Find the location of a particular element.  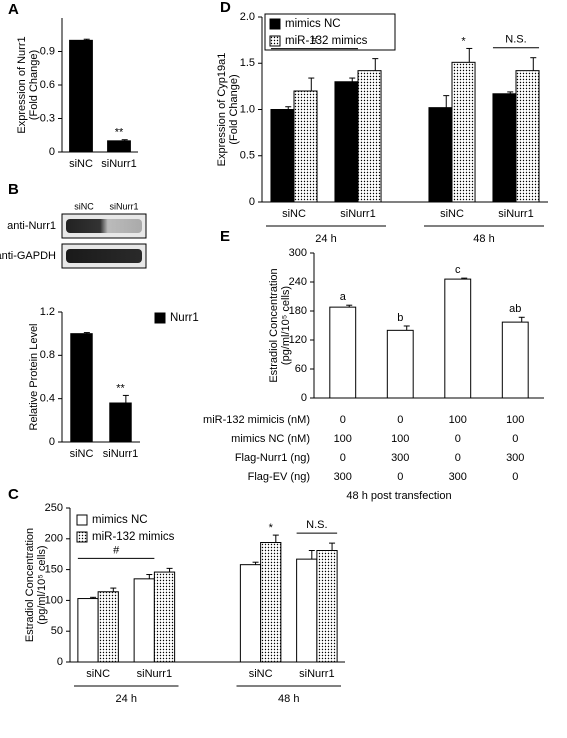

y-tick-label: 120 is located at coordinates (298, 340).